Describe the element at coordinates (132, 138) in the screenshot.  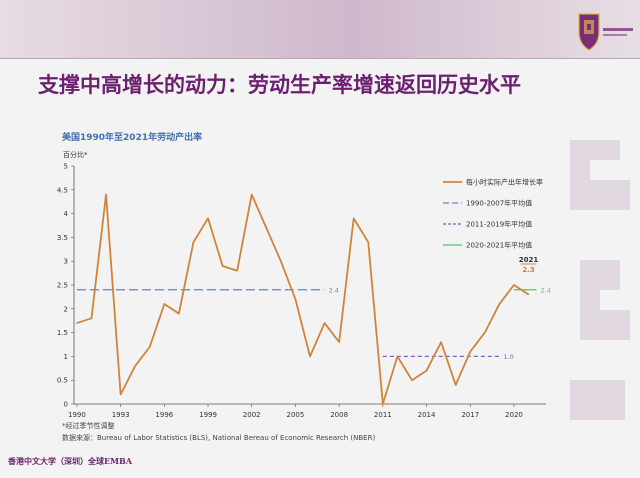
I see `chart-title: 美国1990年至2021年劳动产出率` at that location.